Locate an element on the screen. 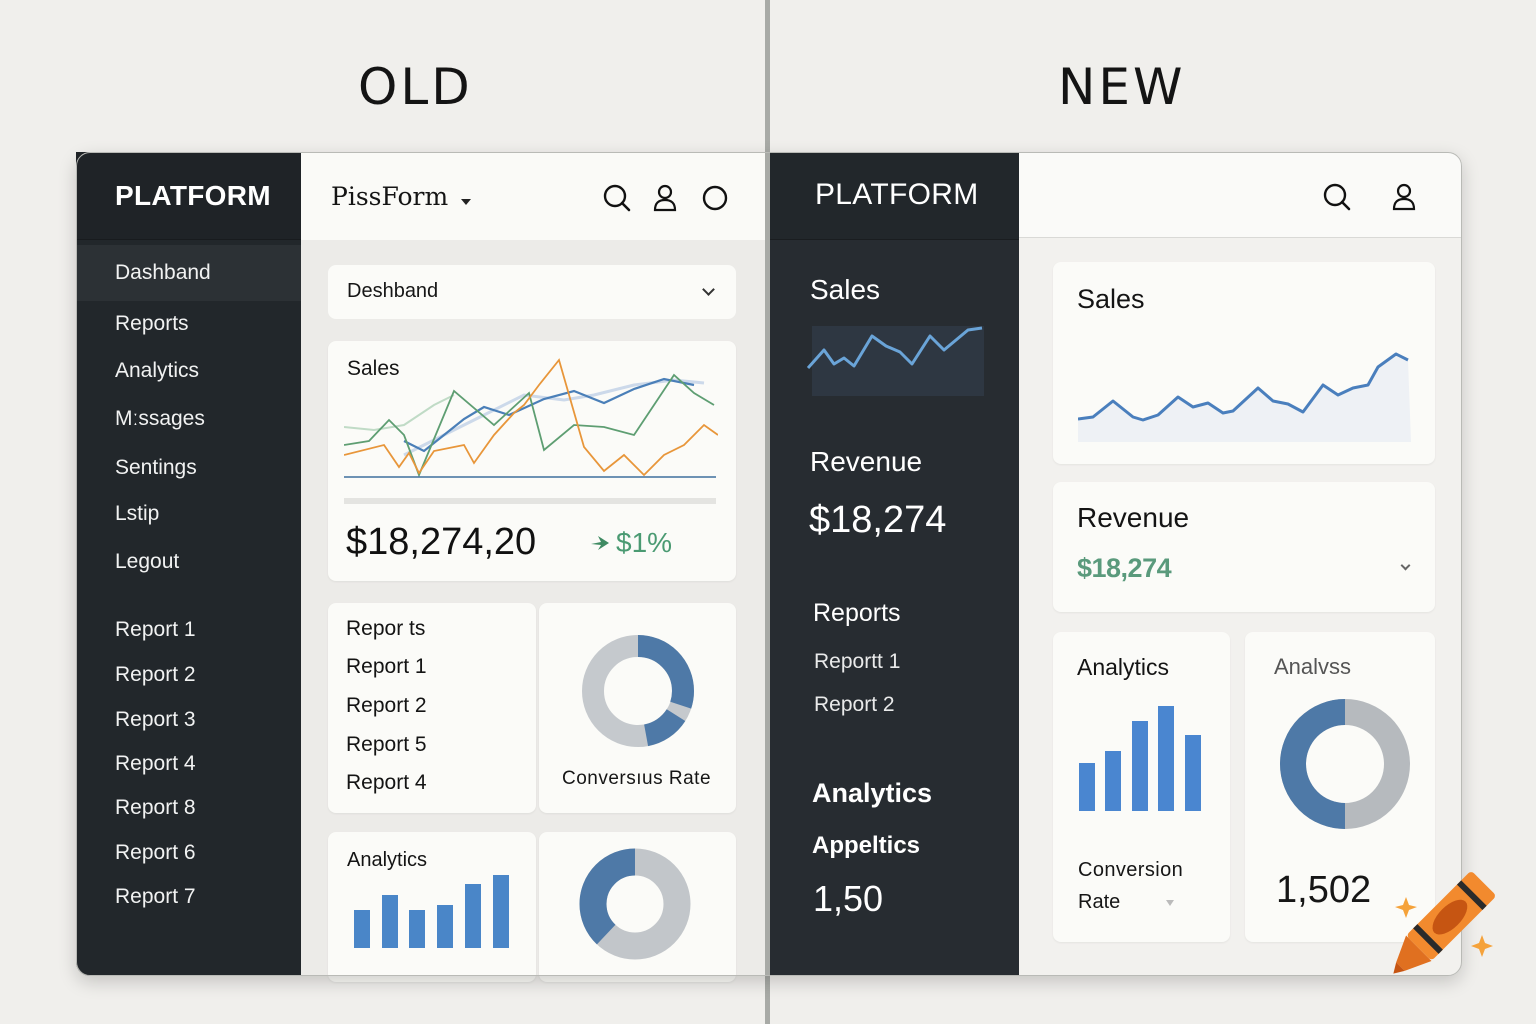 The image size is (1536, 1024). sidebar-item-dashboard: Dashband is located at coordinates (188, 273).